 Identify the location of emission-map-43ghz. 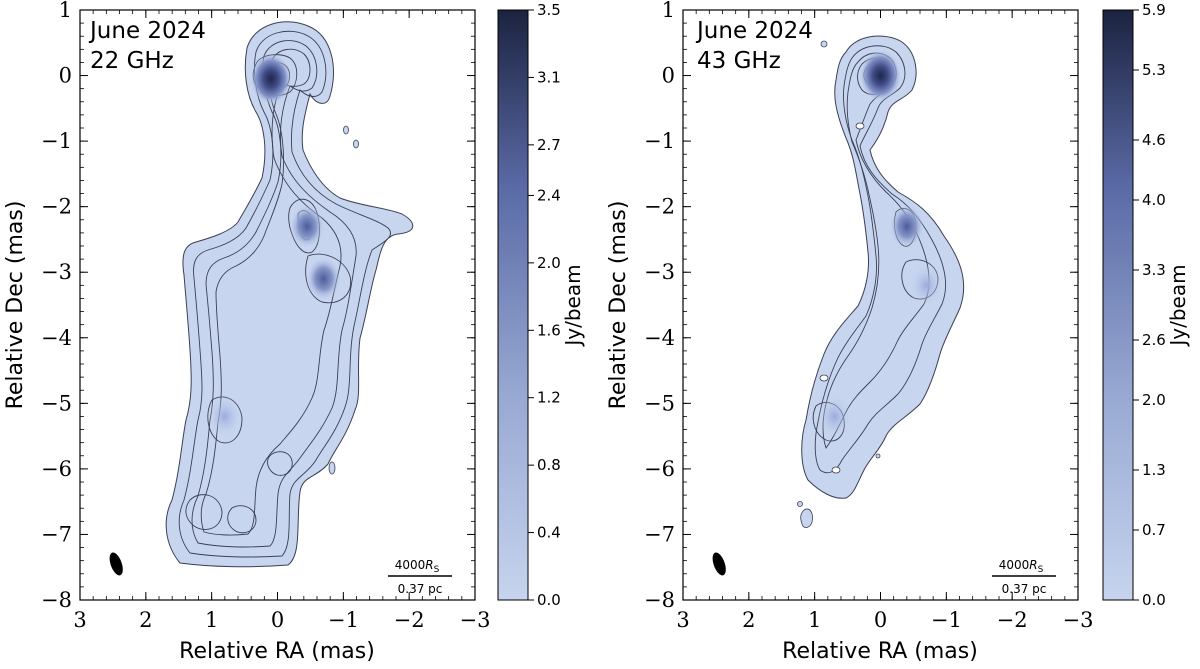
(881, 281).